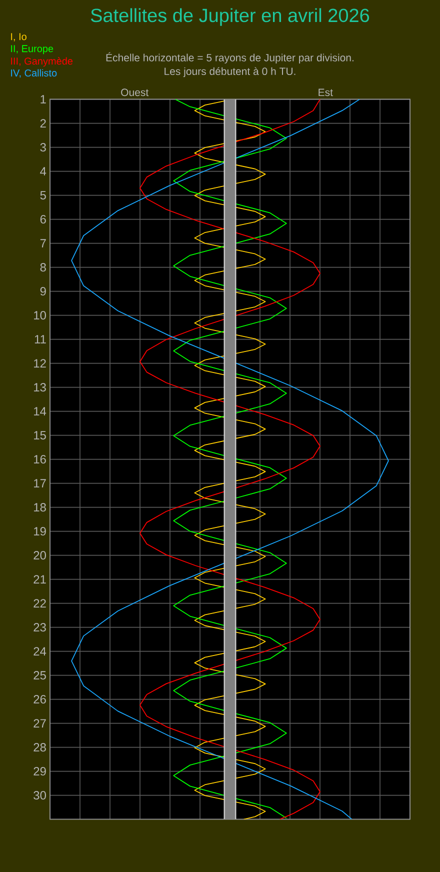  Describe the element at coordinates (40, 579) in the screenshot. I see `y-tick-label: 21` at that location.